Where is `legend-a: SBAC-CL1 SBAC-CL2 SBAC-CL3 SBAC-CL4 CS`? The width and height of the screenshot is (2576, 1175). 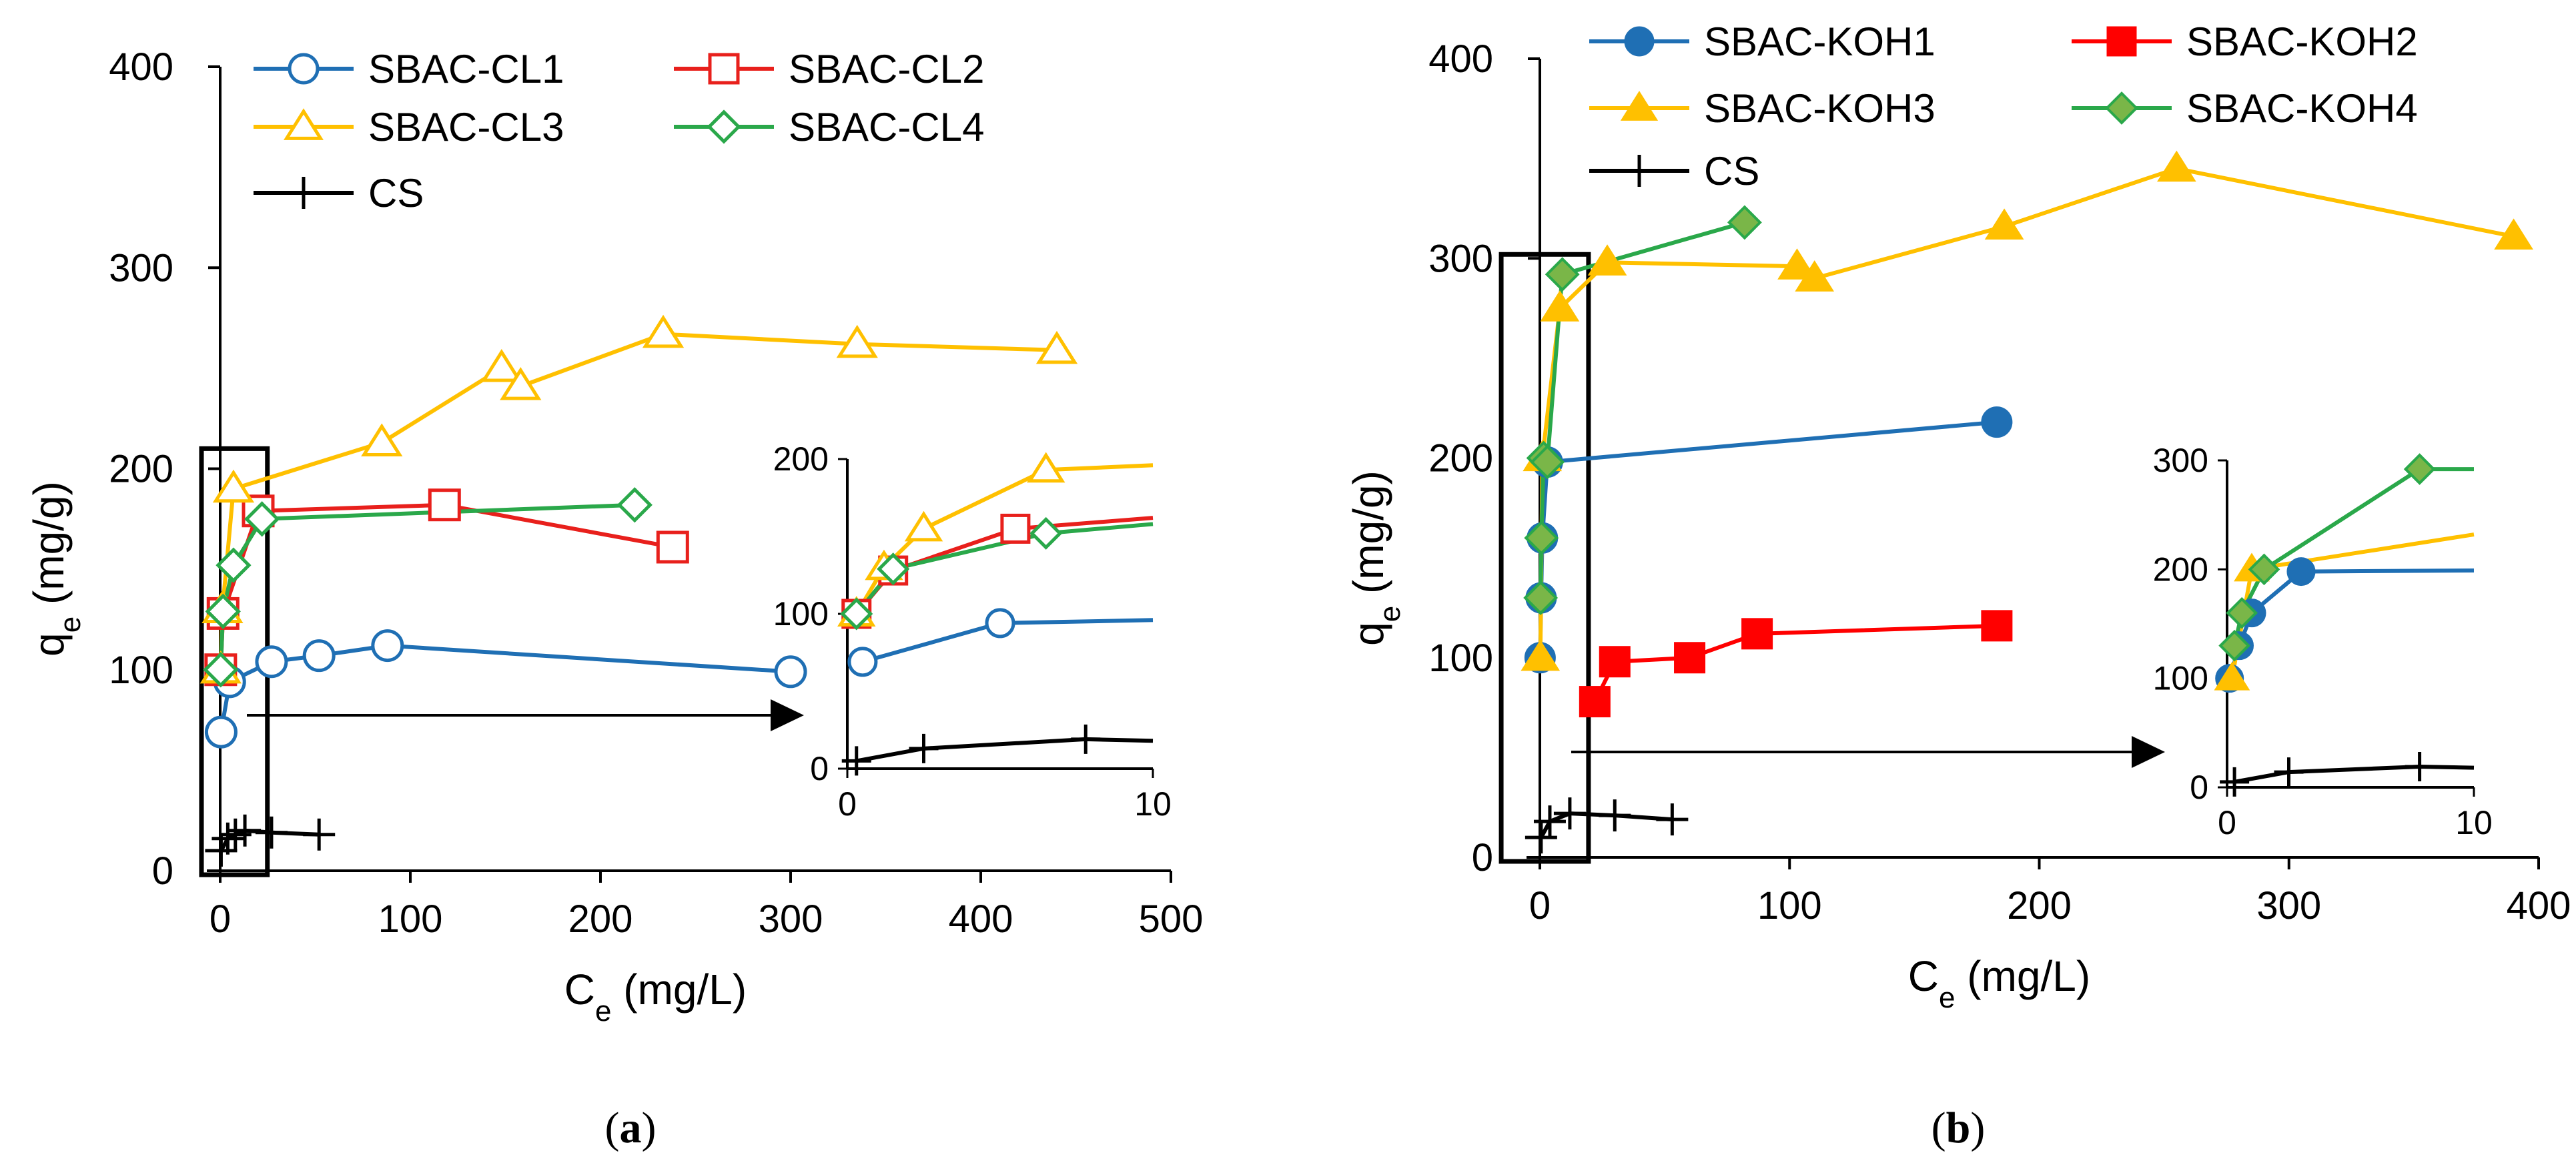
legend-a: SBAC-CL1 SBAC-CL2 SBAC-CL3 SBAC-CL4 CS is located at coordinates (619, 131).